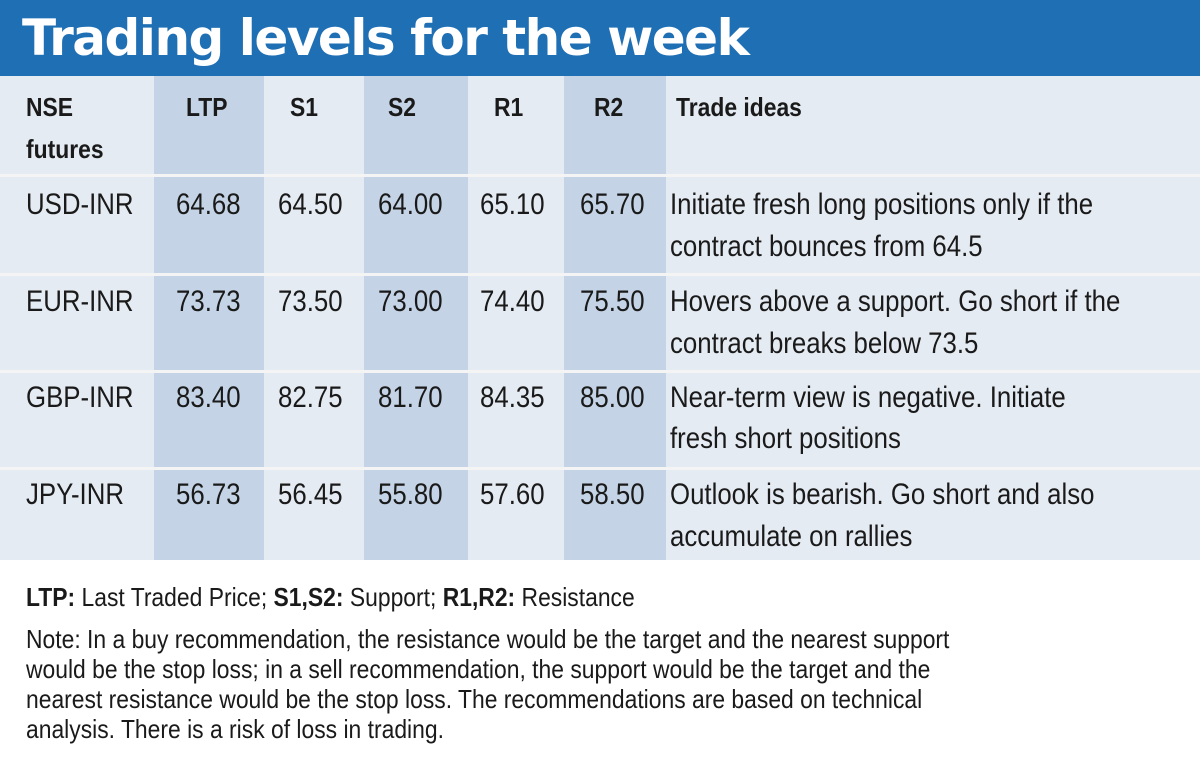  I want to click on row-trade-idea: contract bounces from 64.5, so click(826, 246).